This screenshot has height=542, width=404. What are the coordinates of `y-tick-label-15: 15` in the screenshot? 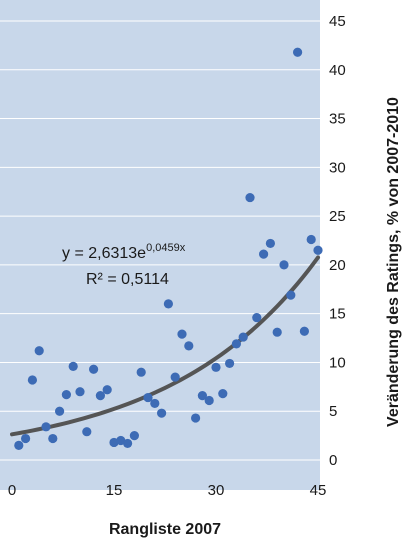 It's located at (337, 314).